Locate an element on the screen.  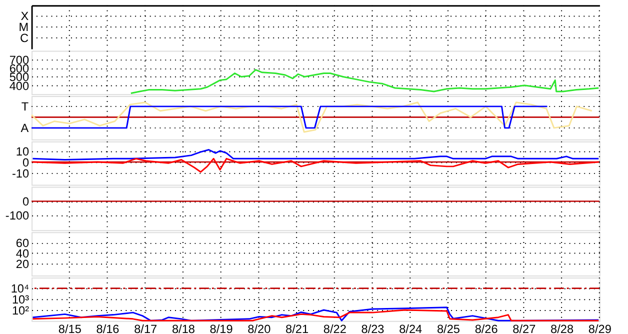
text: T is located at coordinates (25, 106).